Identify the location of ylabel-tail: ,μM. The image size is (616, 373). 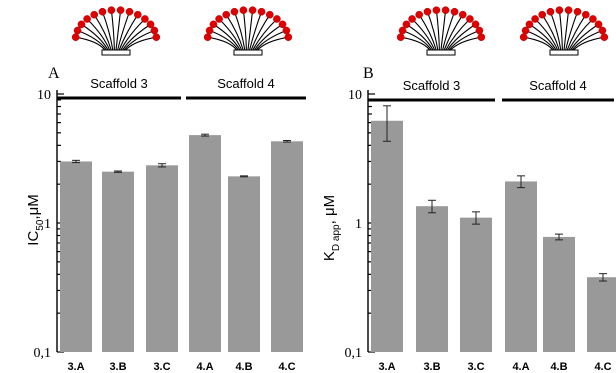
(33, 206).